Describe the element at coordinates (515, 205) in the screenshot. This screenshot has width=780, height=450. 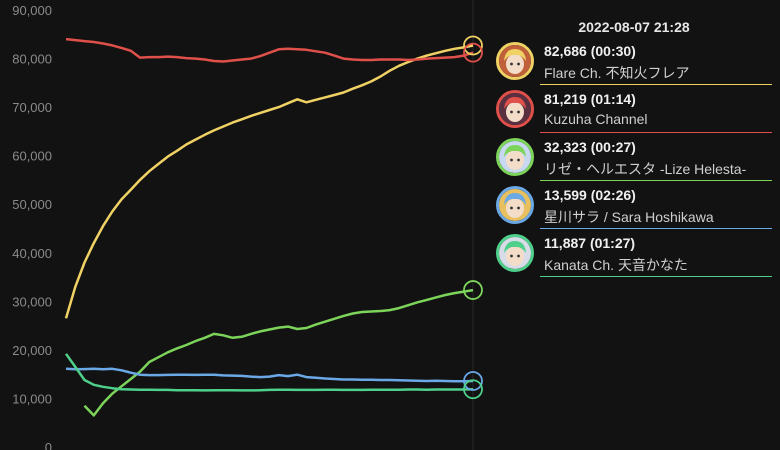
I see `sara-avatar-icon` at that location.